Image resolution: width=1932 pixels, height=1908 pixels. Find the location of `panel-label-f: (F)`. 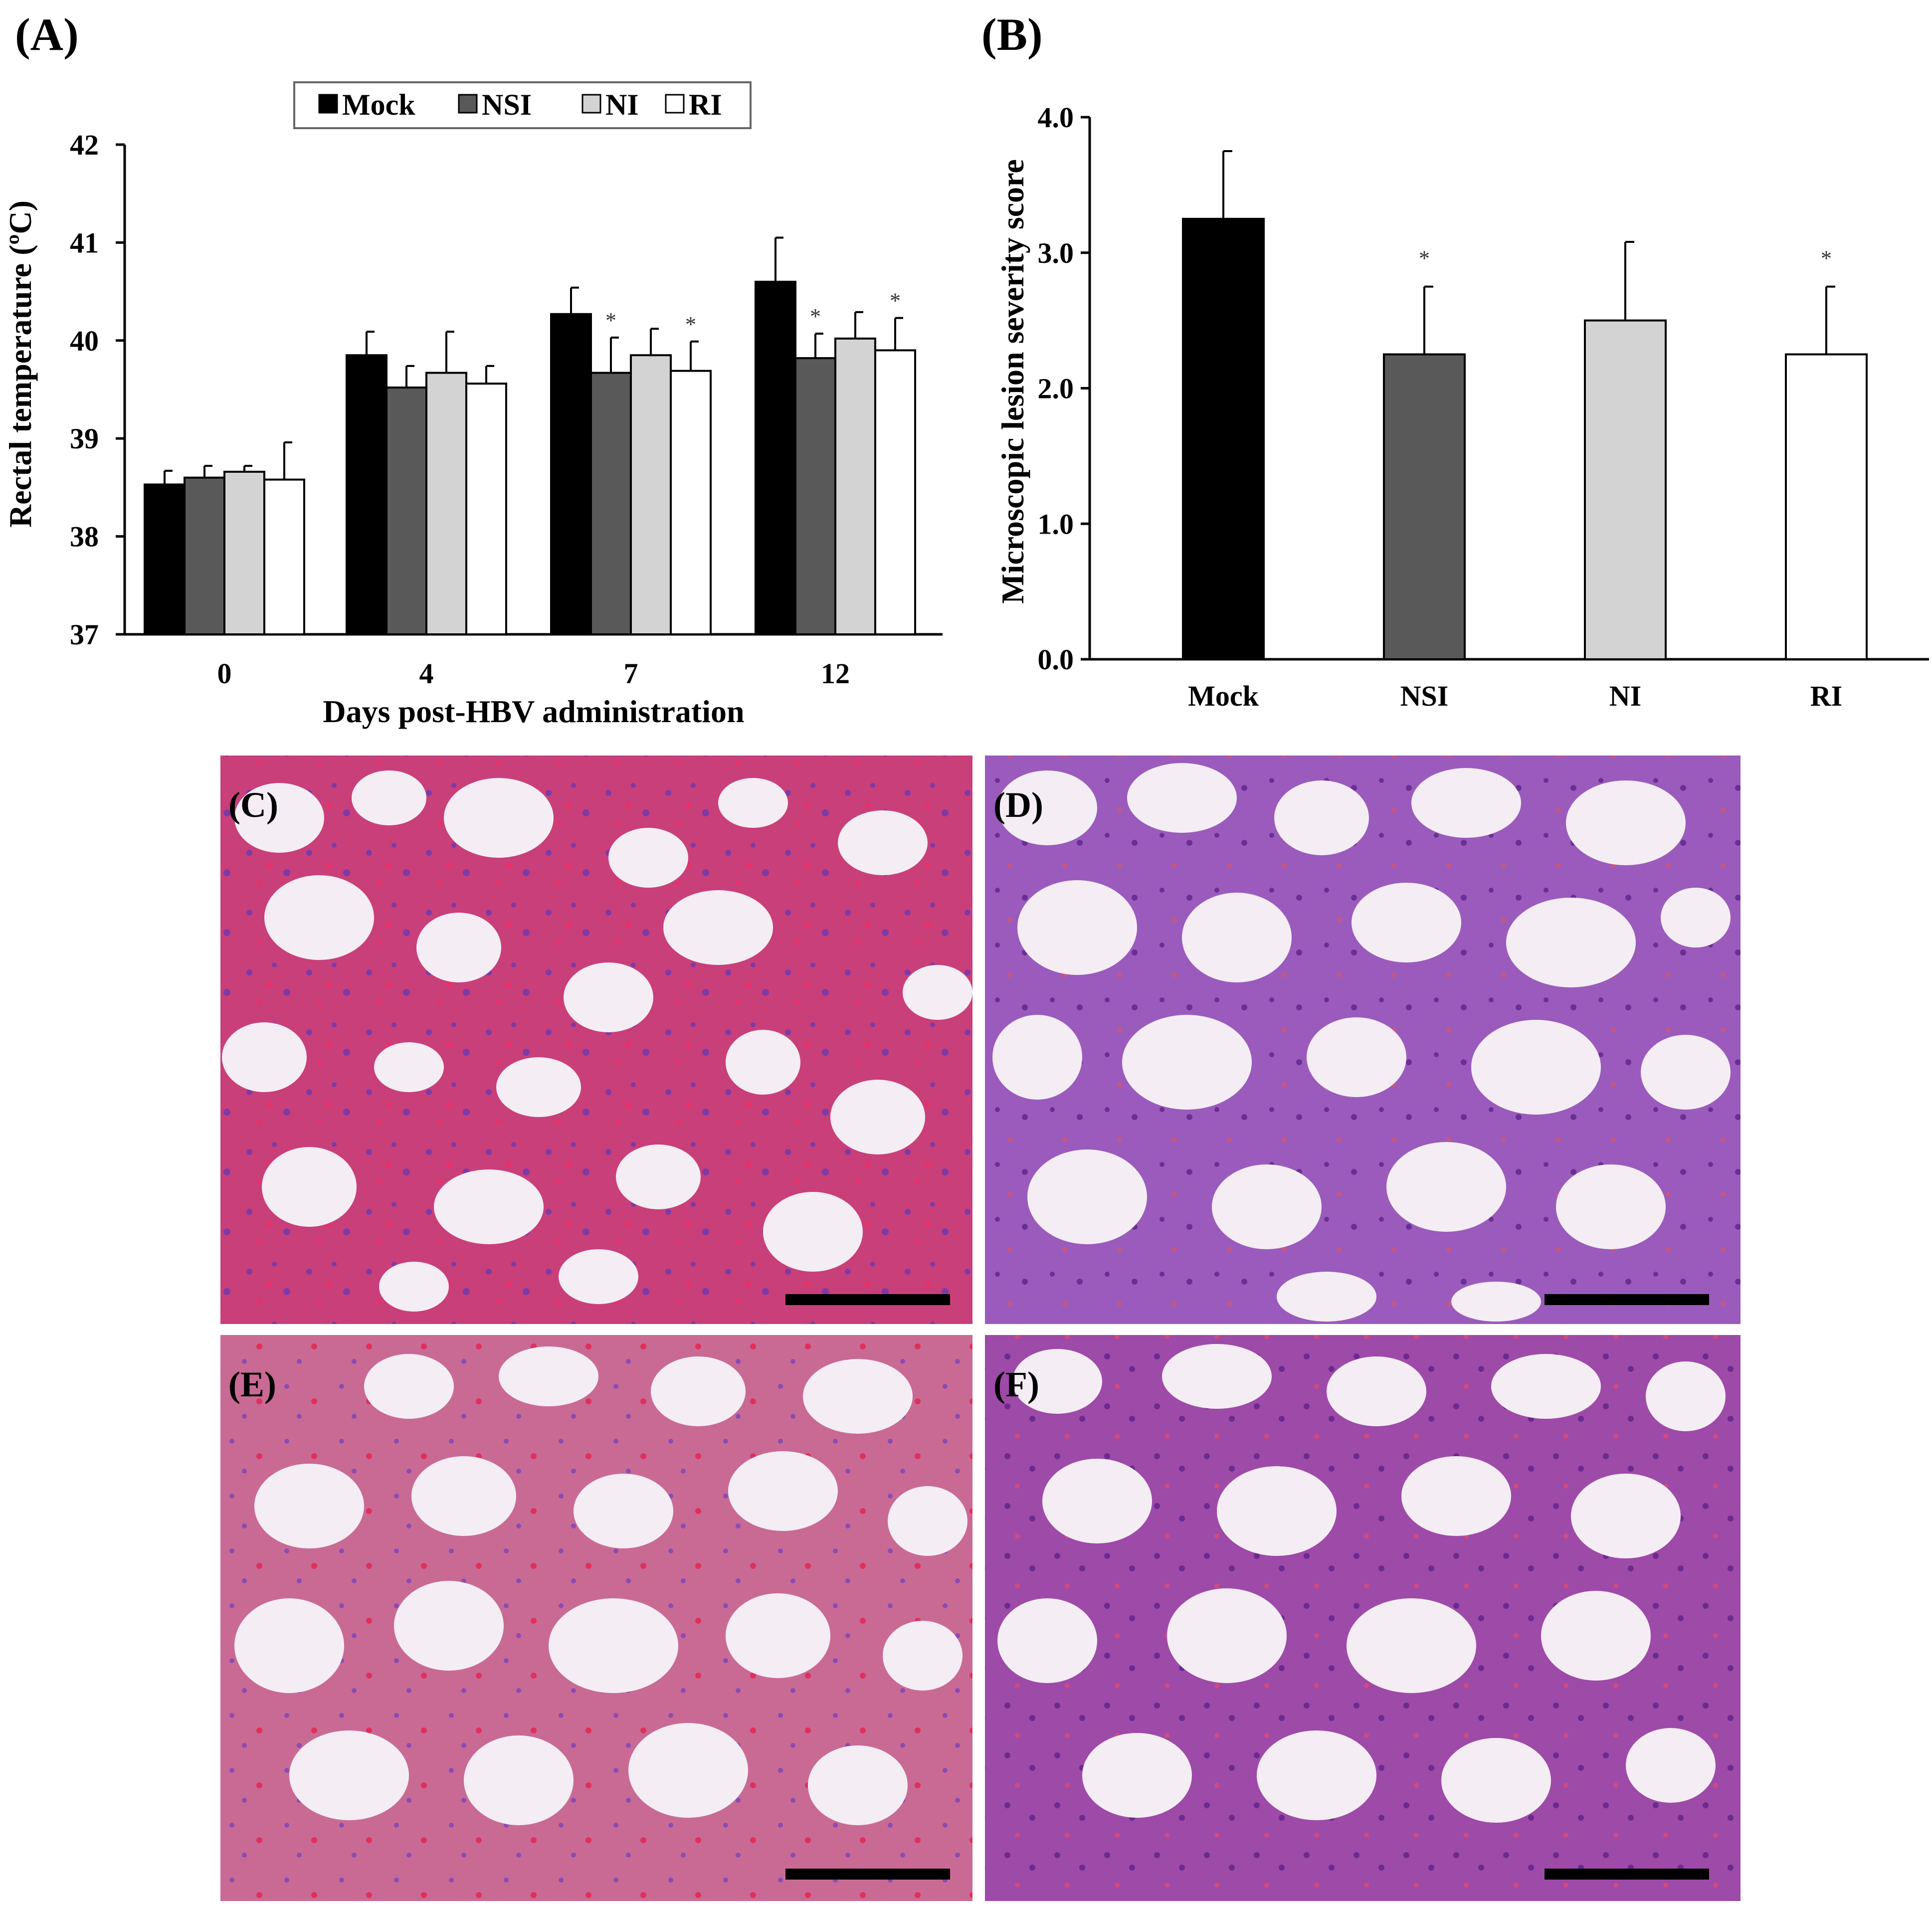

panel-label-f: (F) is located at coordinates (1016, 1384).